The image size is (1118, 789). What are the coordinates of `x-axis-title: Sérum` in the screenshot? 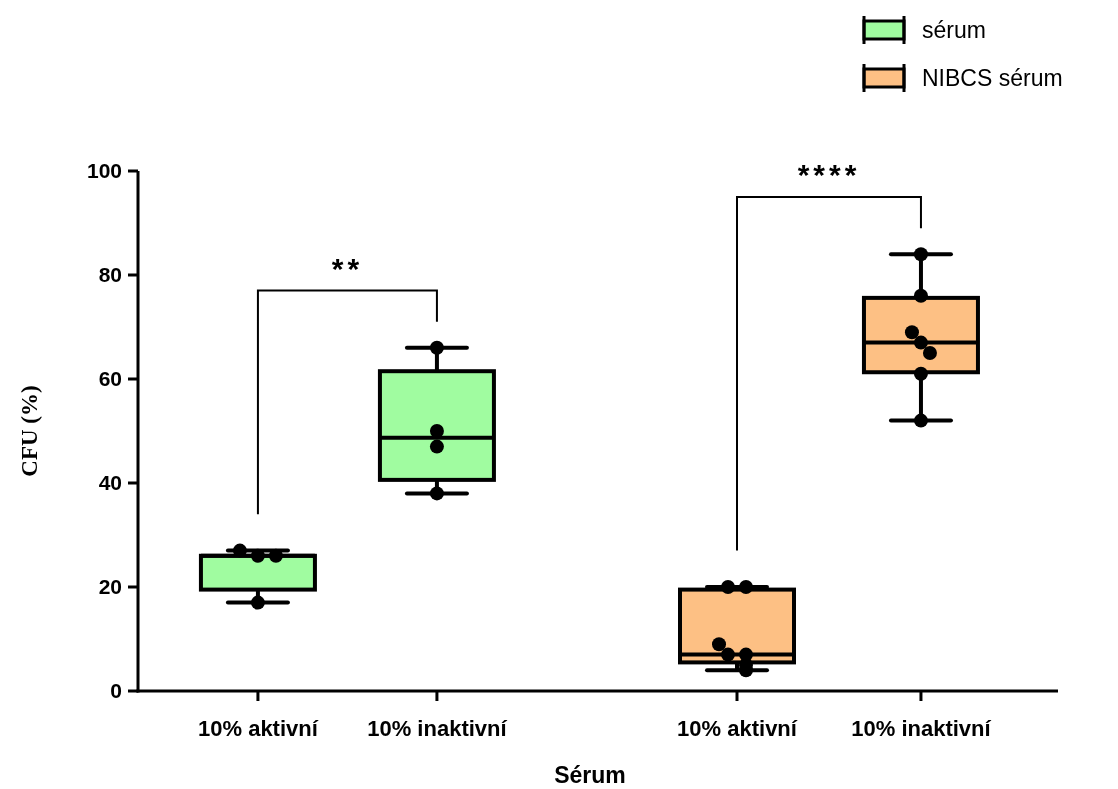 It's located at (590, 775).